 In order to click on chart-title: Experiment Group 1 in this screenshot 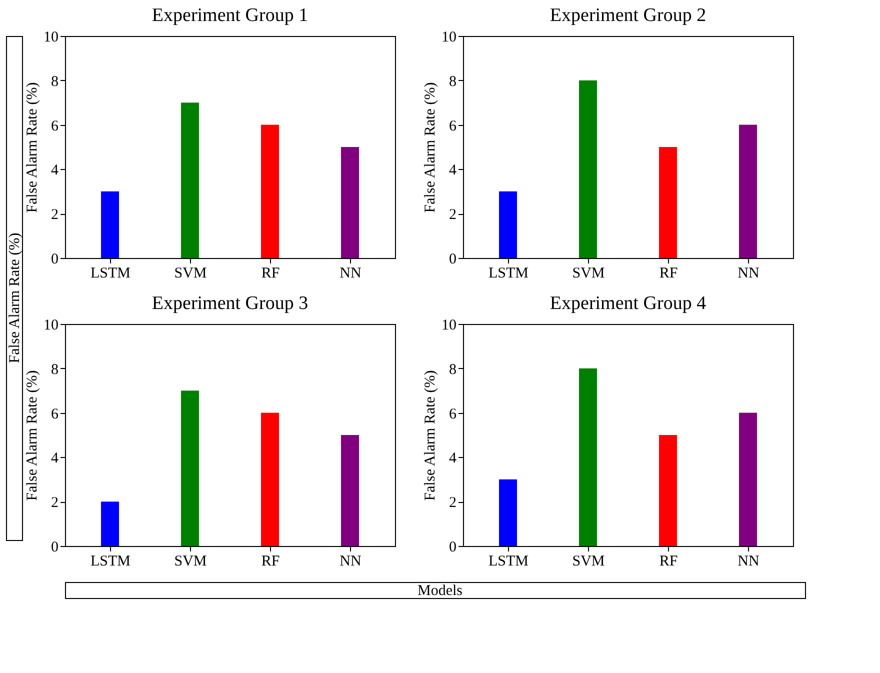, I will do `click(230, 15)`.